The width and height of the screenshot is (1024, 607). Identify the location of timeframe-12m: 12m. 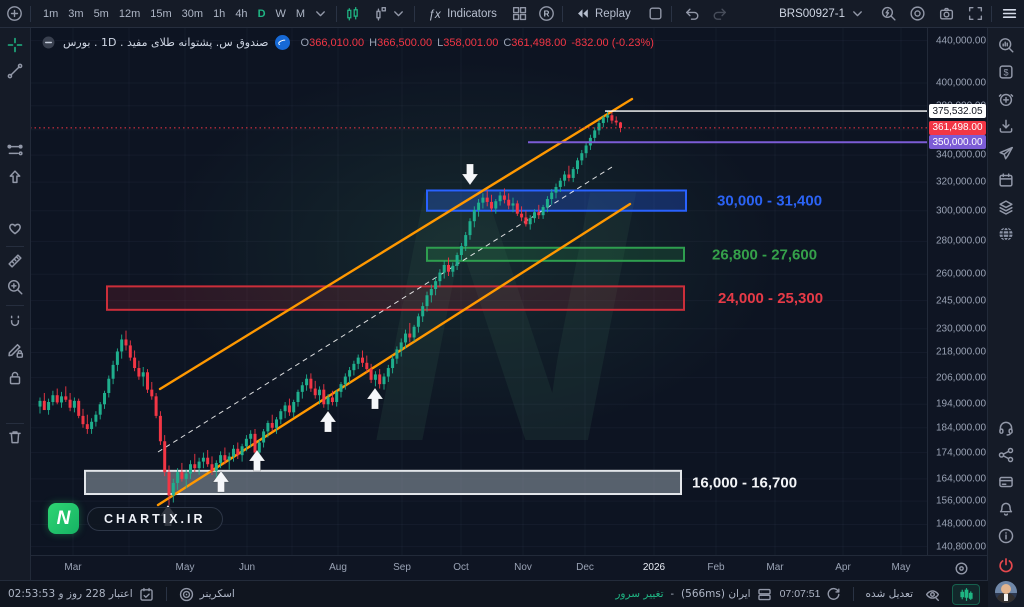
(129, 13).